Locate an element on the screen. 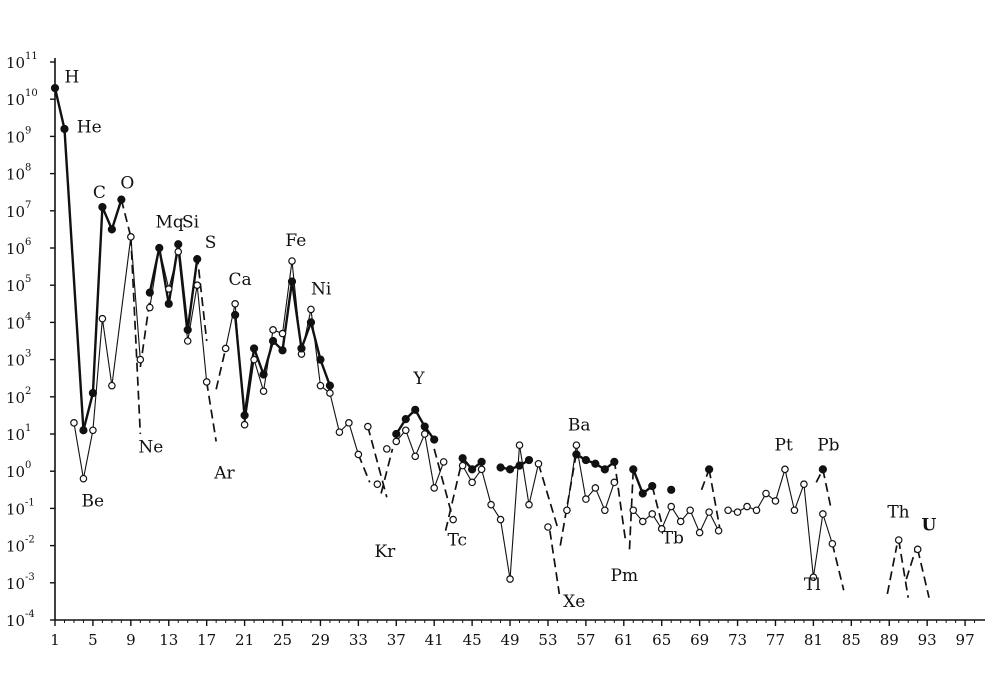 The height and width of the screenshot is (673, 1000). element-label: Pm is located at coordinates (625, 576).